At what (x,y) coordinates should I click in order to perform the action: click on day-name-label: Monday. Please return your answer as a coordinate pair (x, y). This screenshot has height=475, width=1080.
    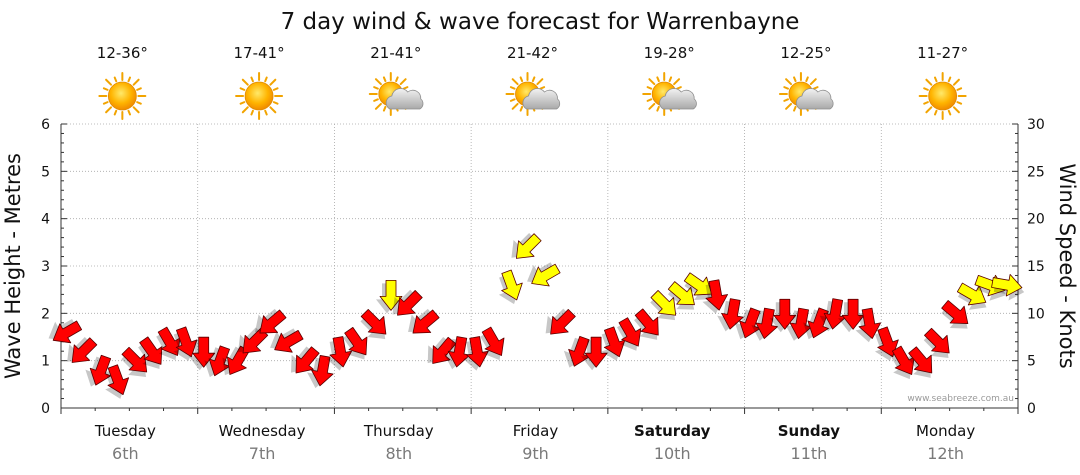
    Looking at the image, I should click on (945, 431).